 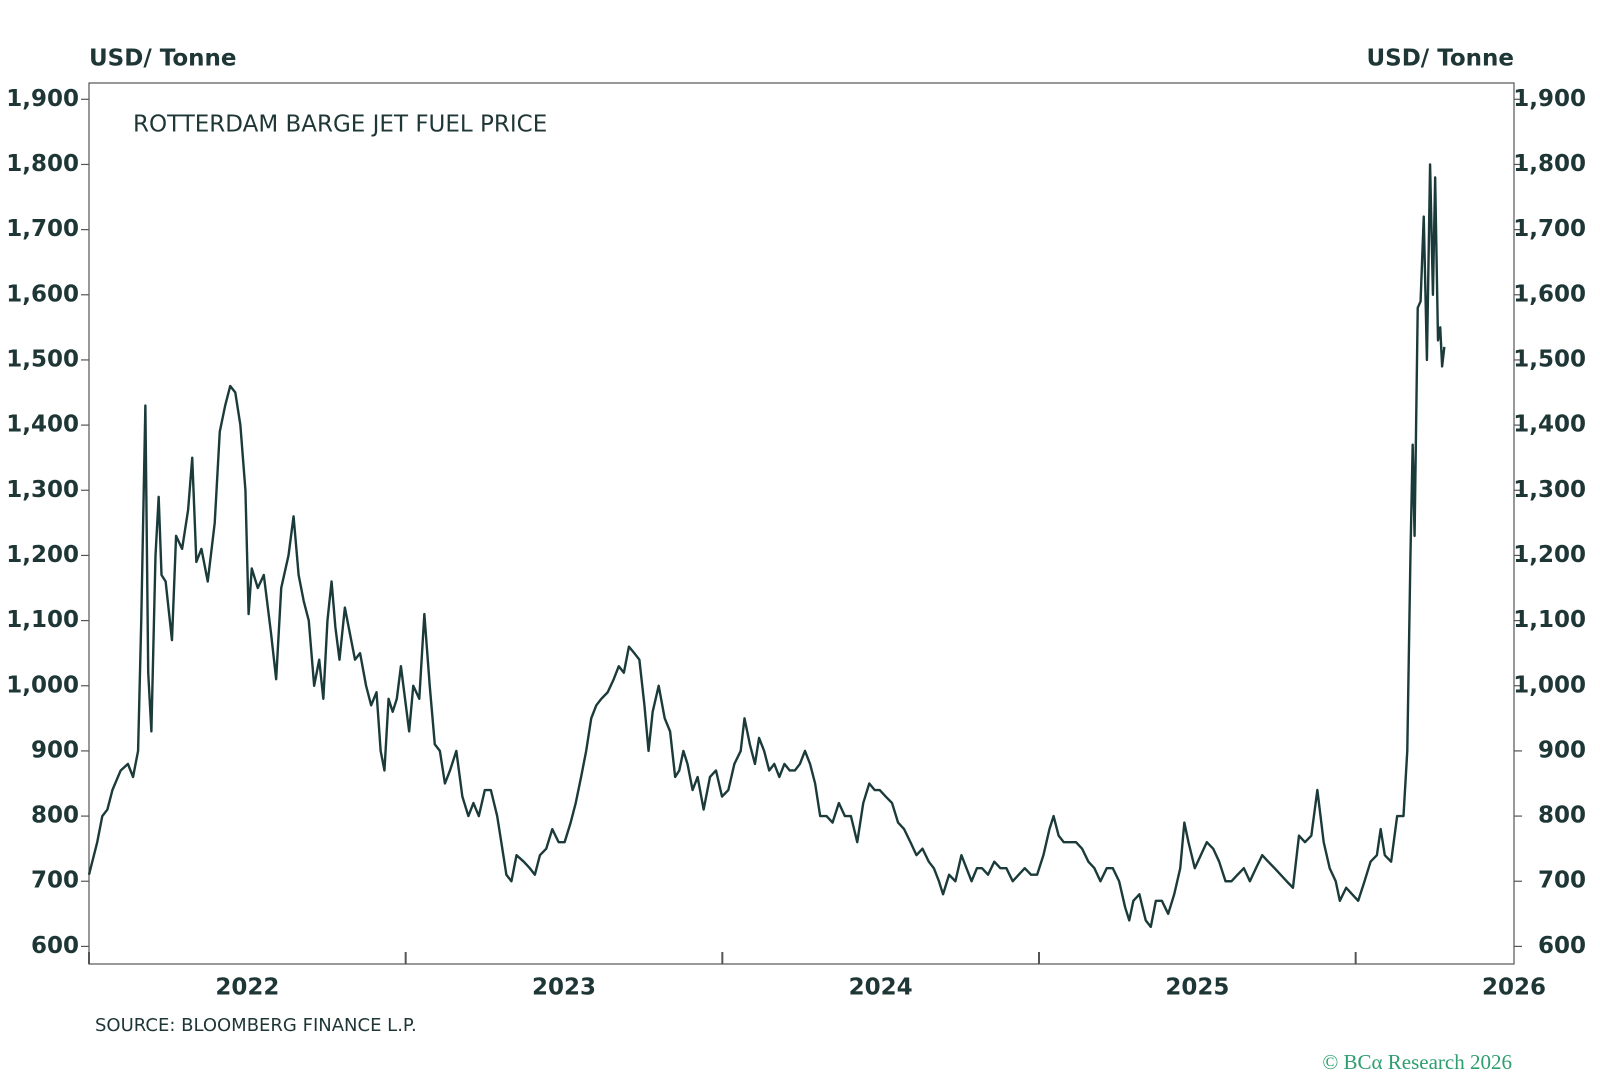 I want to click on y2-tick-label: 1,600, so click(x=1549, y=294).